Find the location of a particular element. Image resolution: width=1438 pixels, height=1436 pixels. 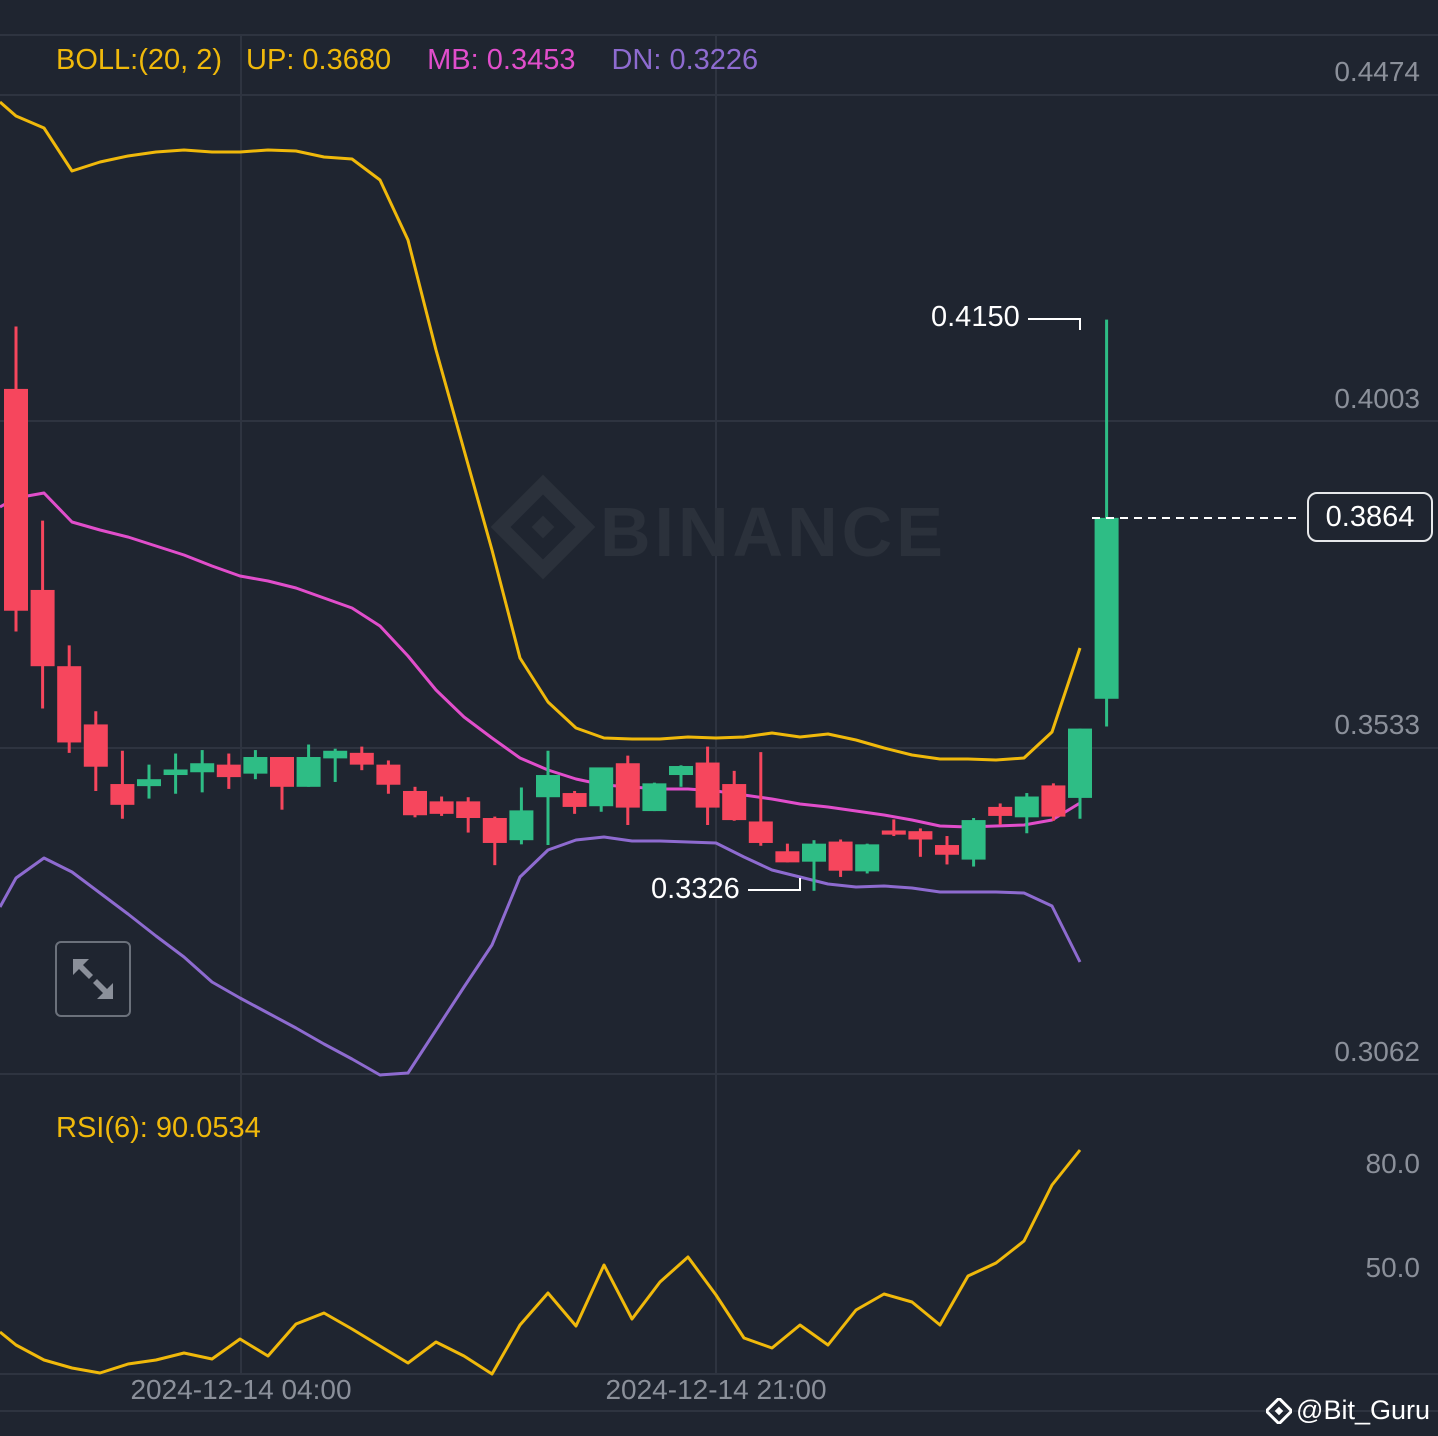

author-handle: @Bit_Guru is located at coordinates (1363, 1410).